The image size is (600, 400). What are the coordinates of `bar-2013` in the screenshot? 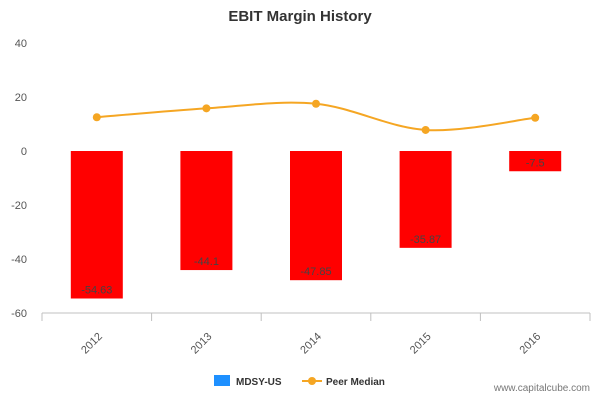 It's located at (206, 211).